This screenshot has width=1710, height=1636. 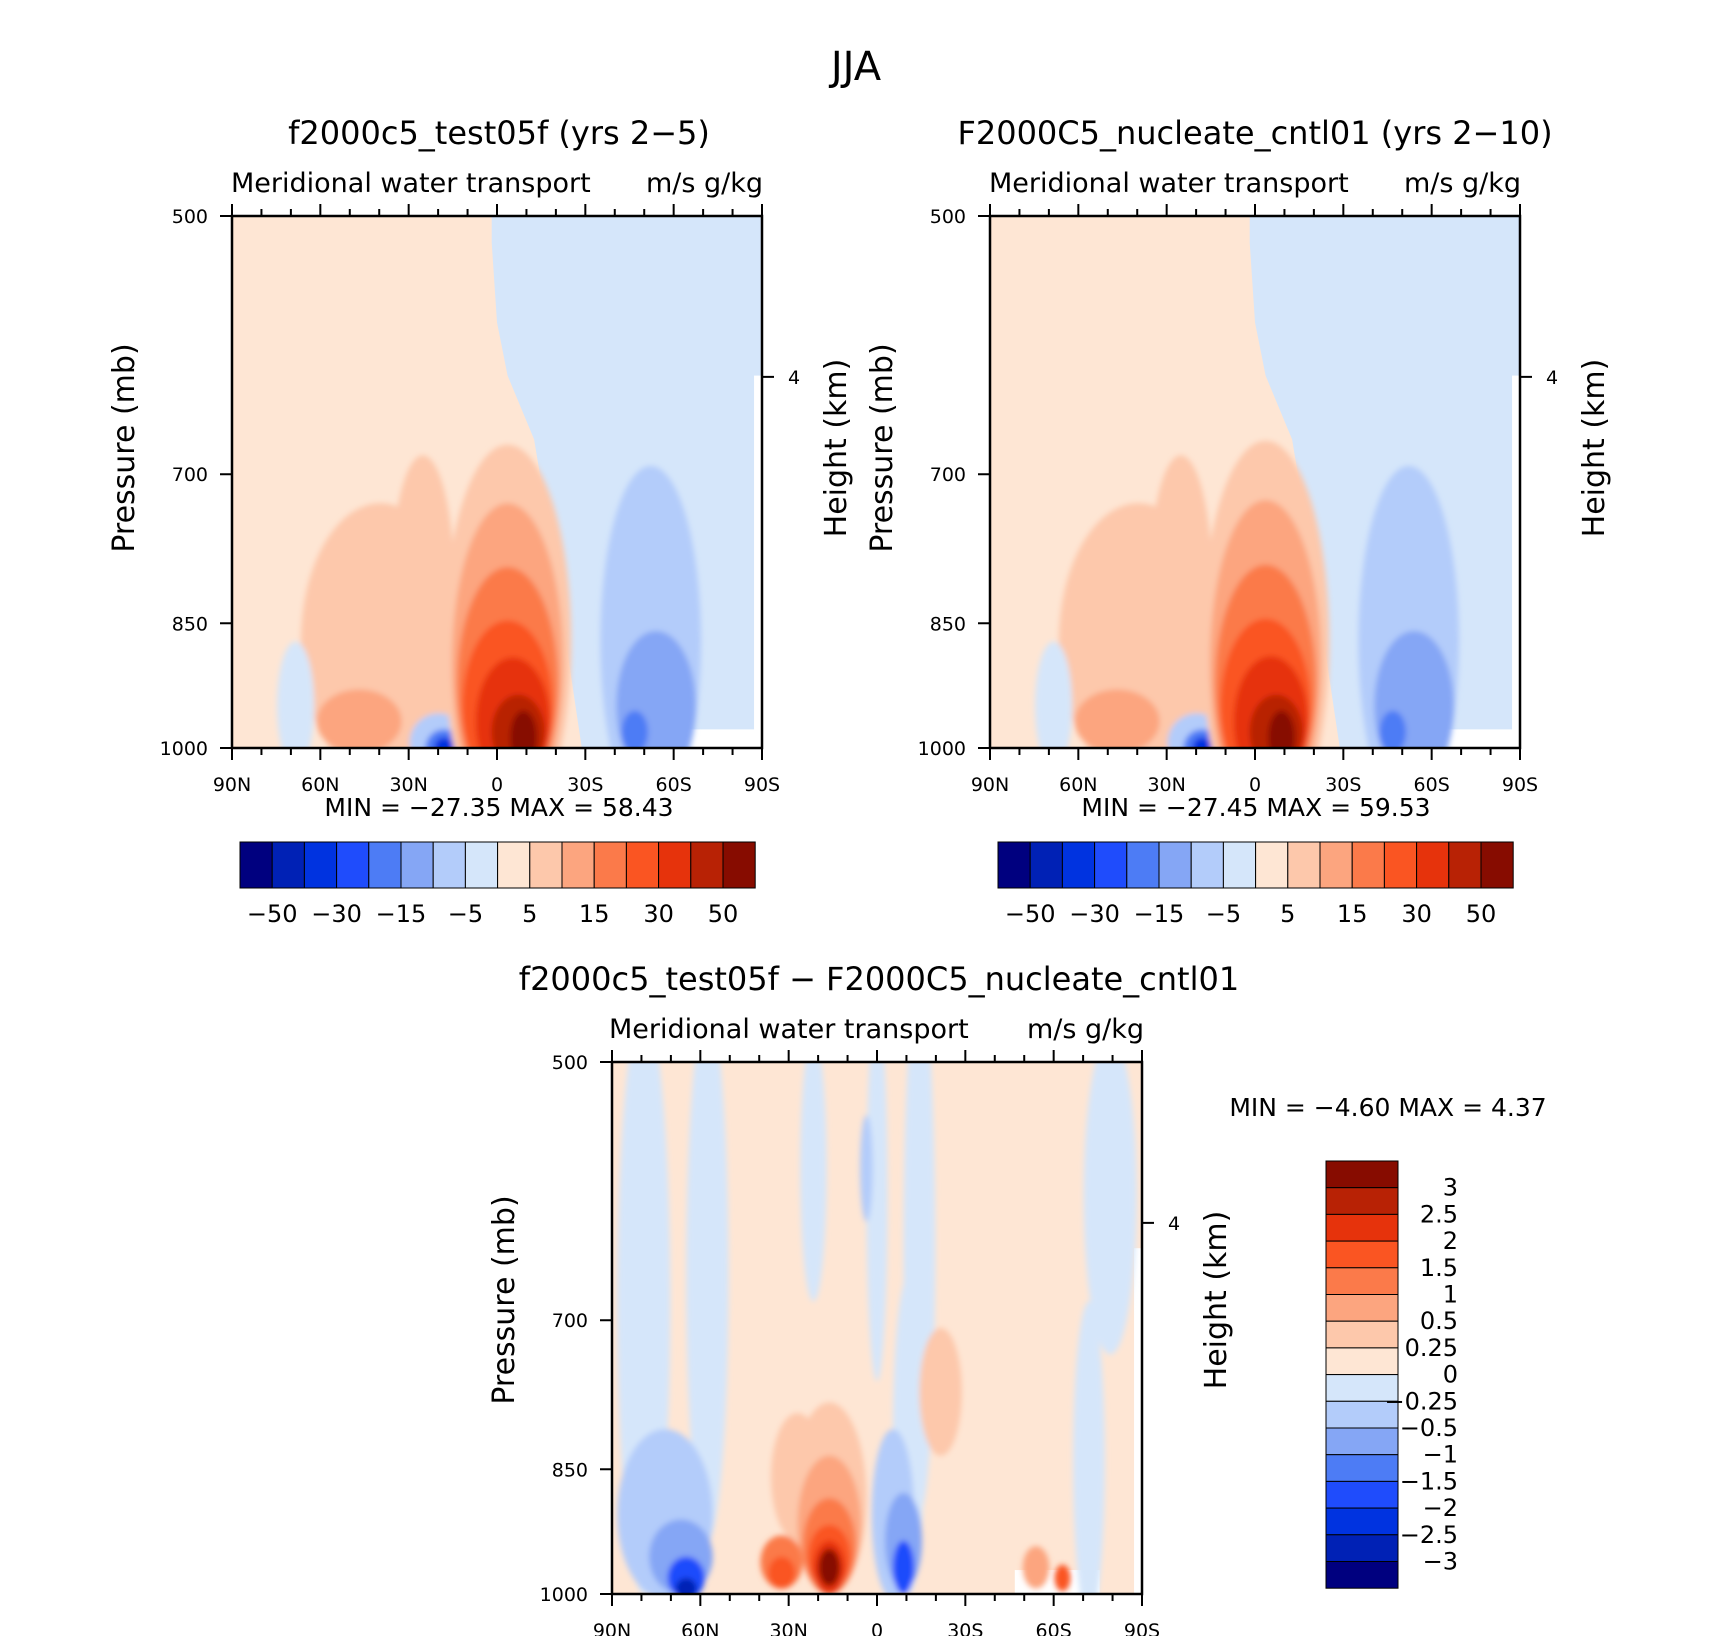 What do you see at coordinates (336, 914) in the screenshot?
I see `colorbar-label: −30` at bounding box center [336, 914].